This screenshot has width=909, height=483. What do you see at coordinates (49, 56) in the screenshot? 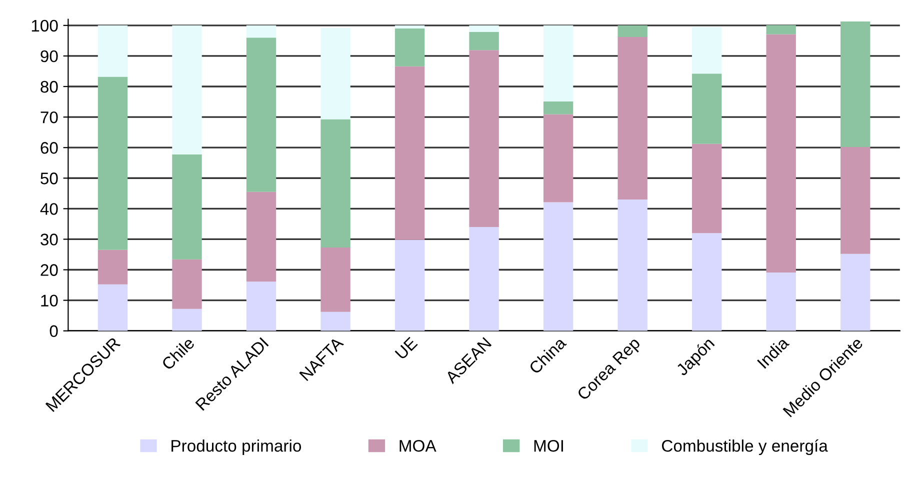
I see `y-tick-label: 90` at bounding box center [49, 56].